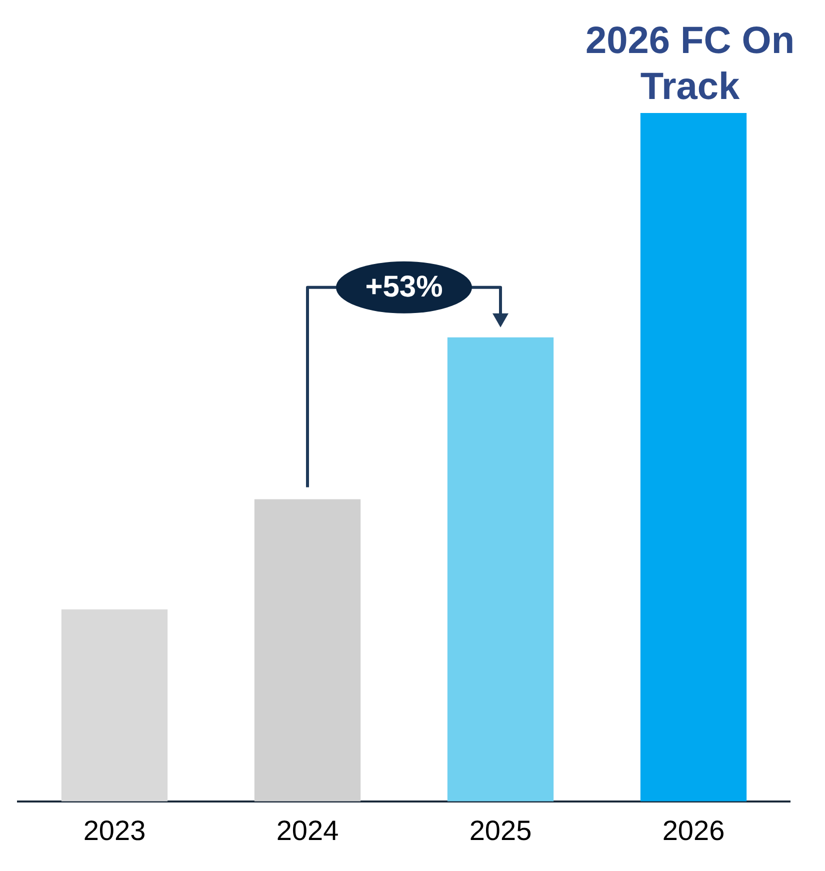  What do you see at coordinates (693, 830) in the screenshot?
I see `x-tick-label: 2026` at bounding box center [693, 830].